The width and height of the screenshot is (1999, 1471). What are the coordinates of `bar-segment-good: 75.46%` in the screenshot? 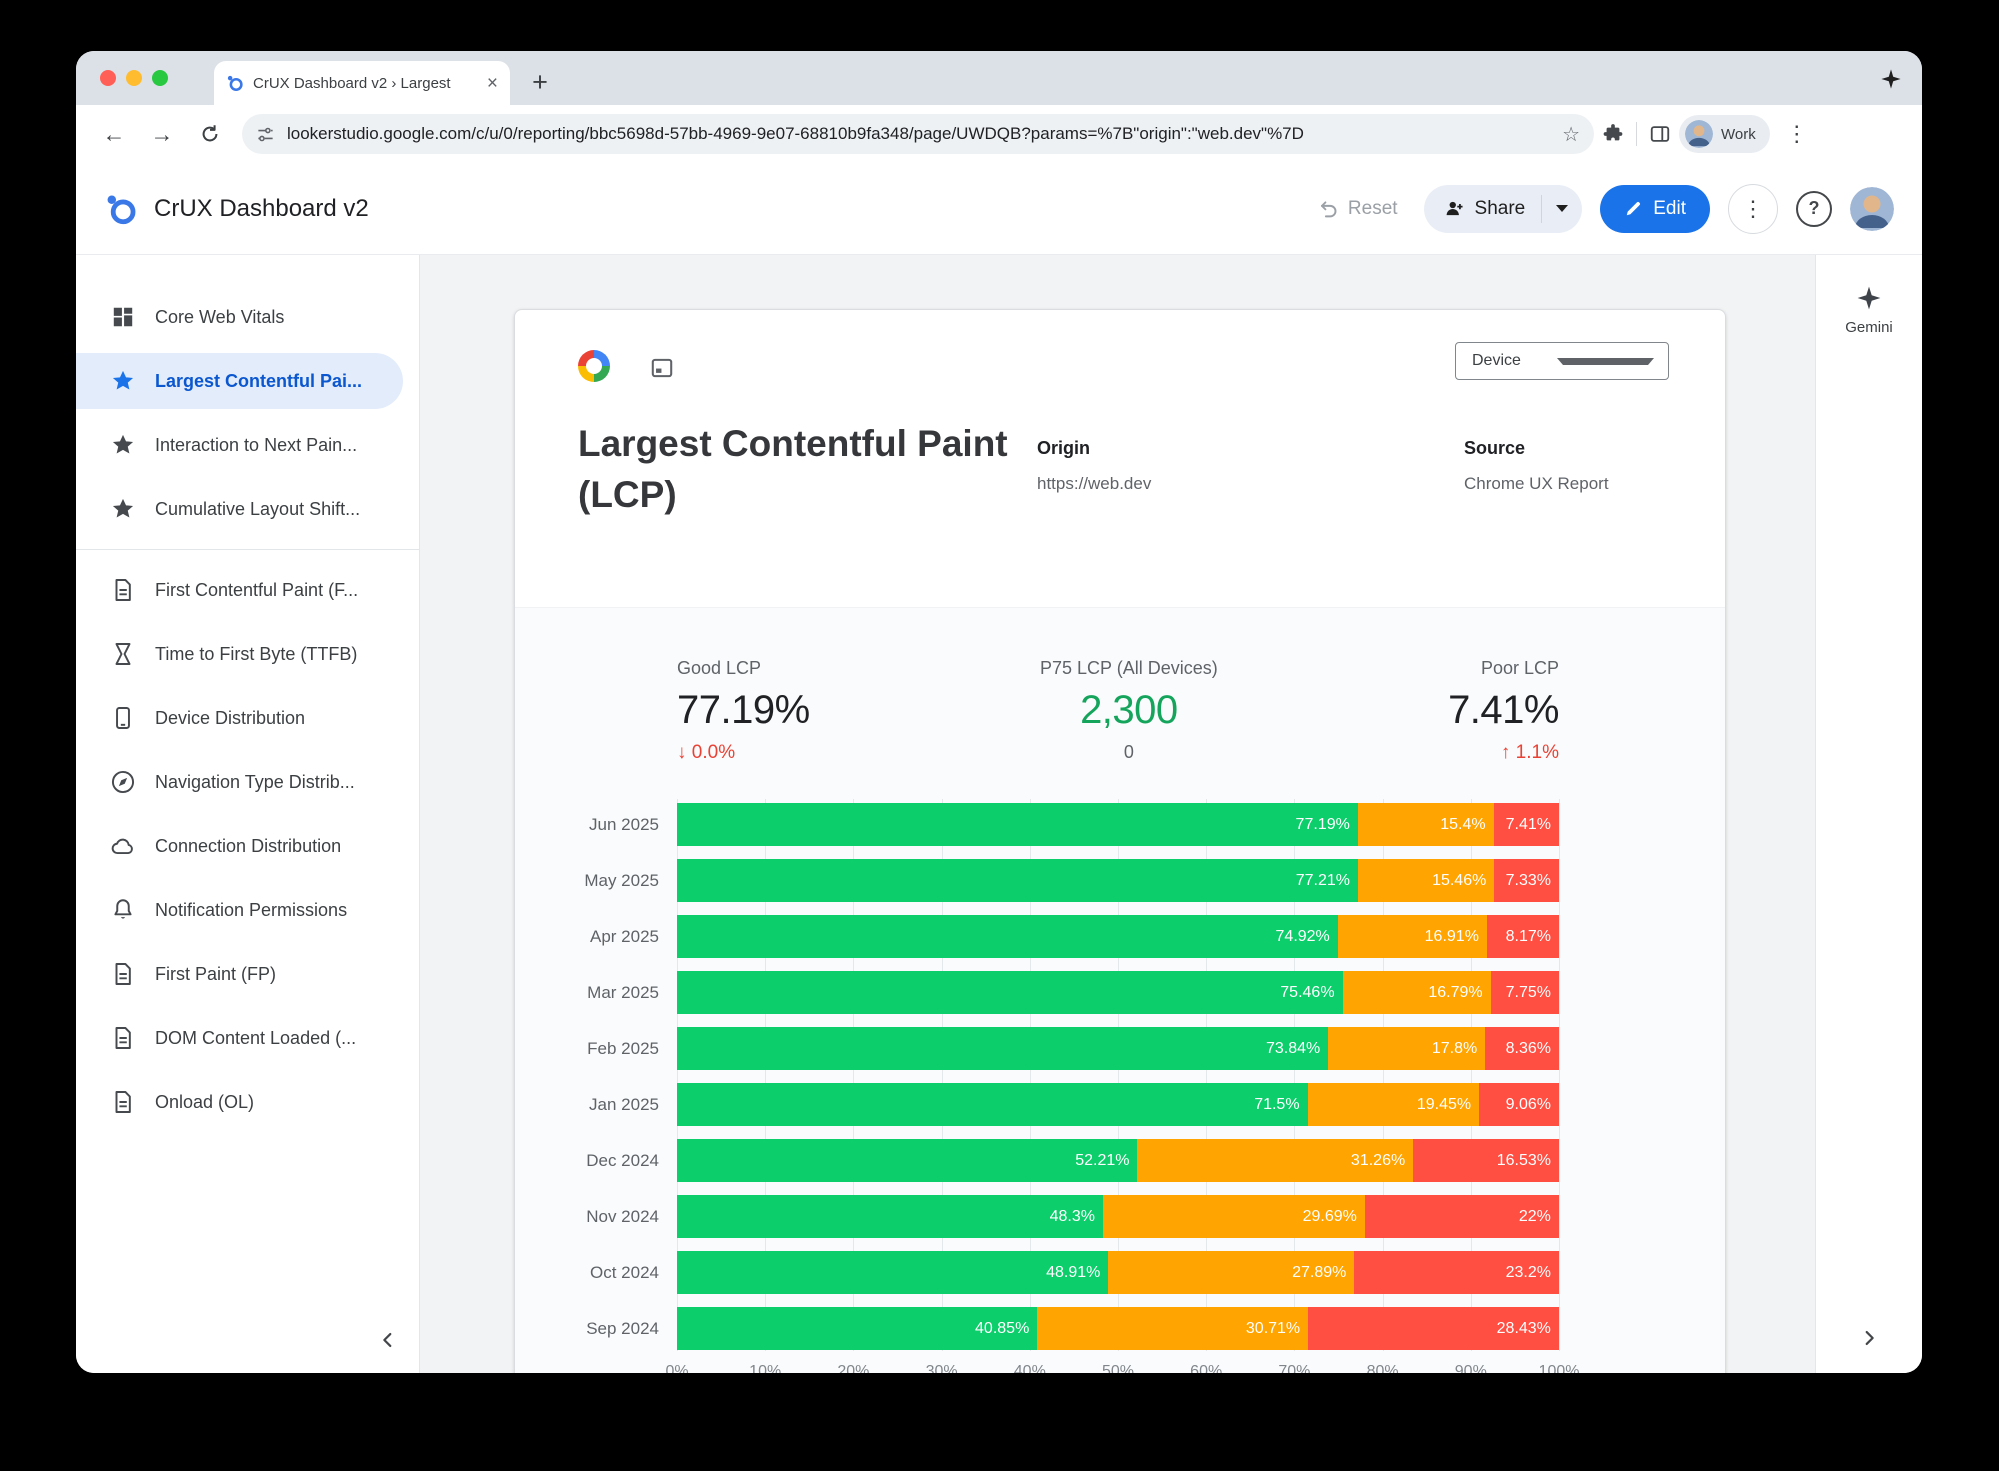 It's located at (1010, 992).